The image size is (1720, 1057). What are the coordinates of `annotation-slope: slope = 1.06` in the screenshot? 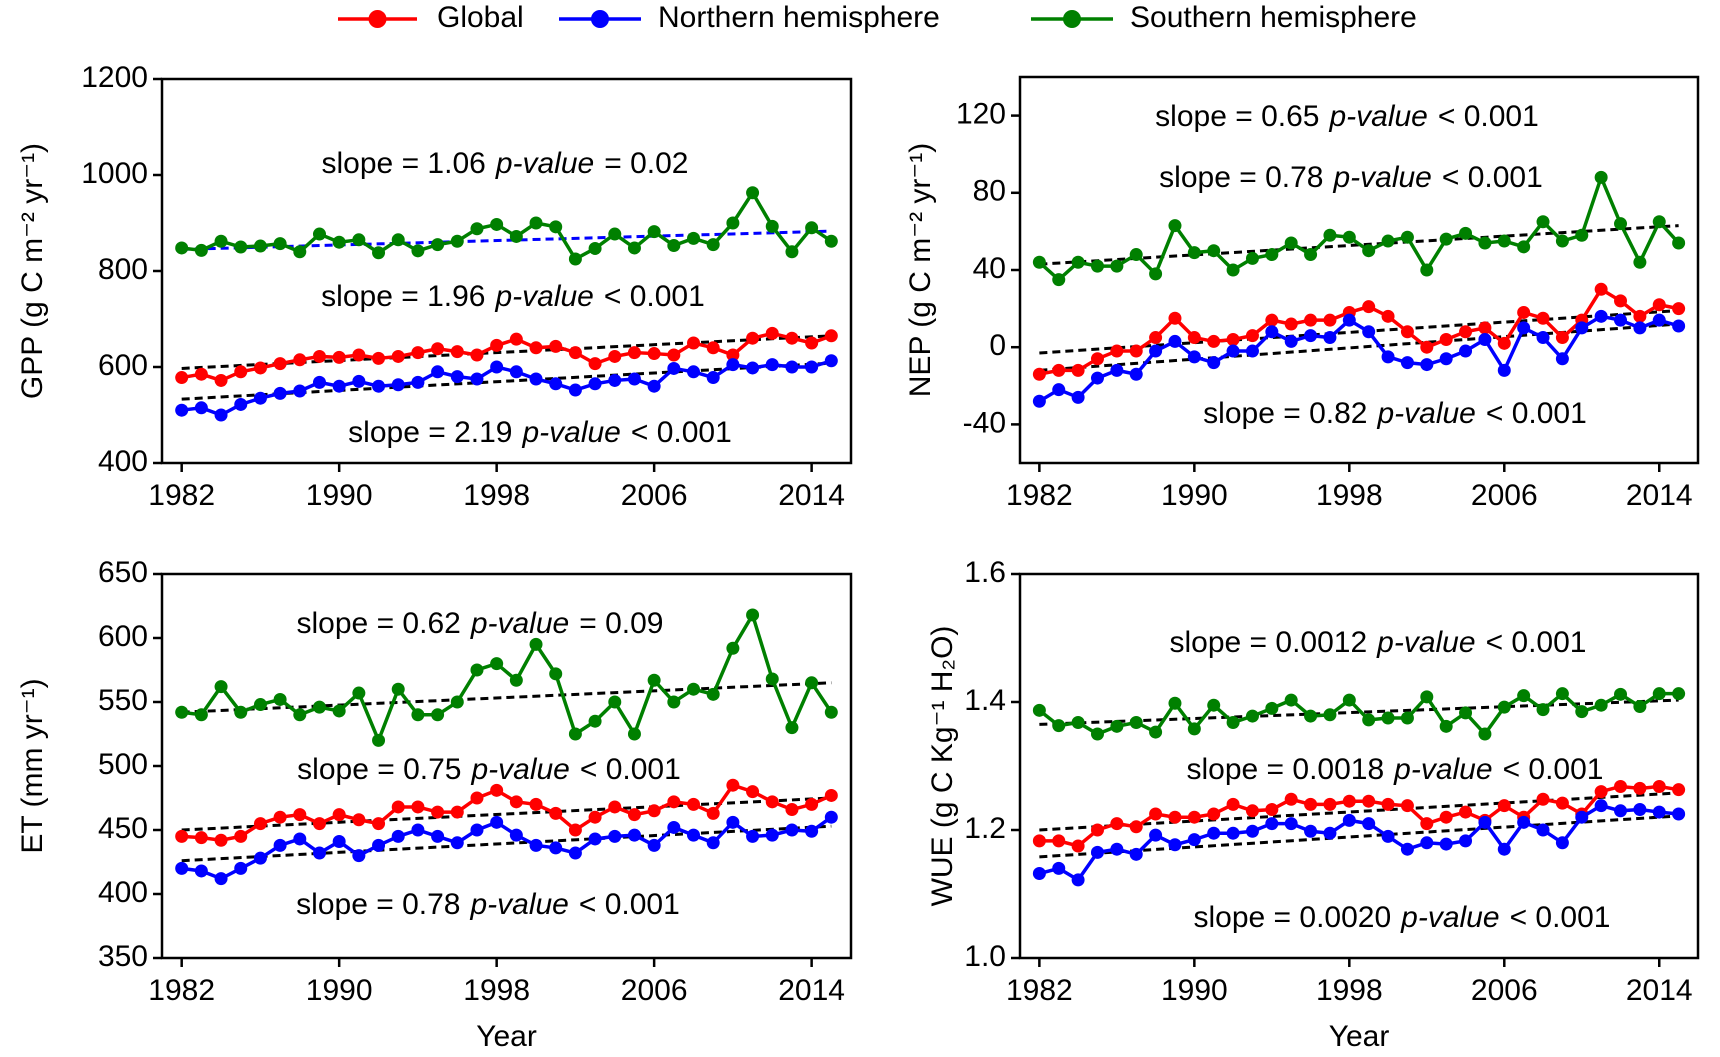 It's located at (404, 163).